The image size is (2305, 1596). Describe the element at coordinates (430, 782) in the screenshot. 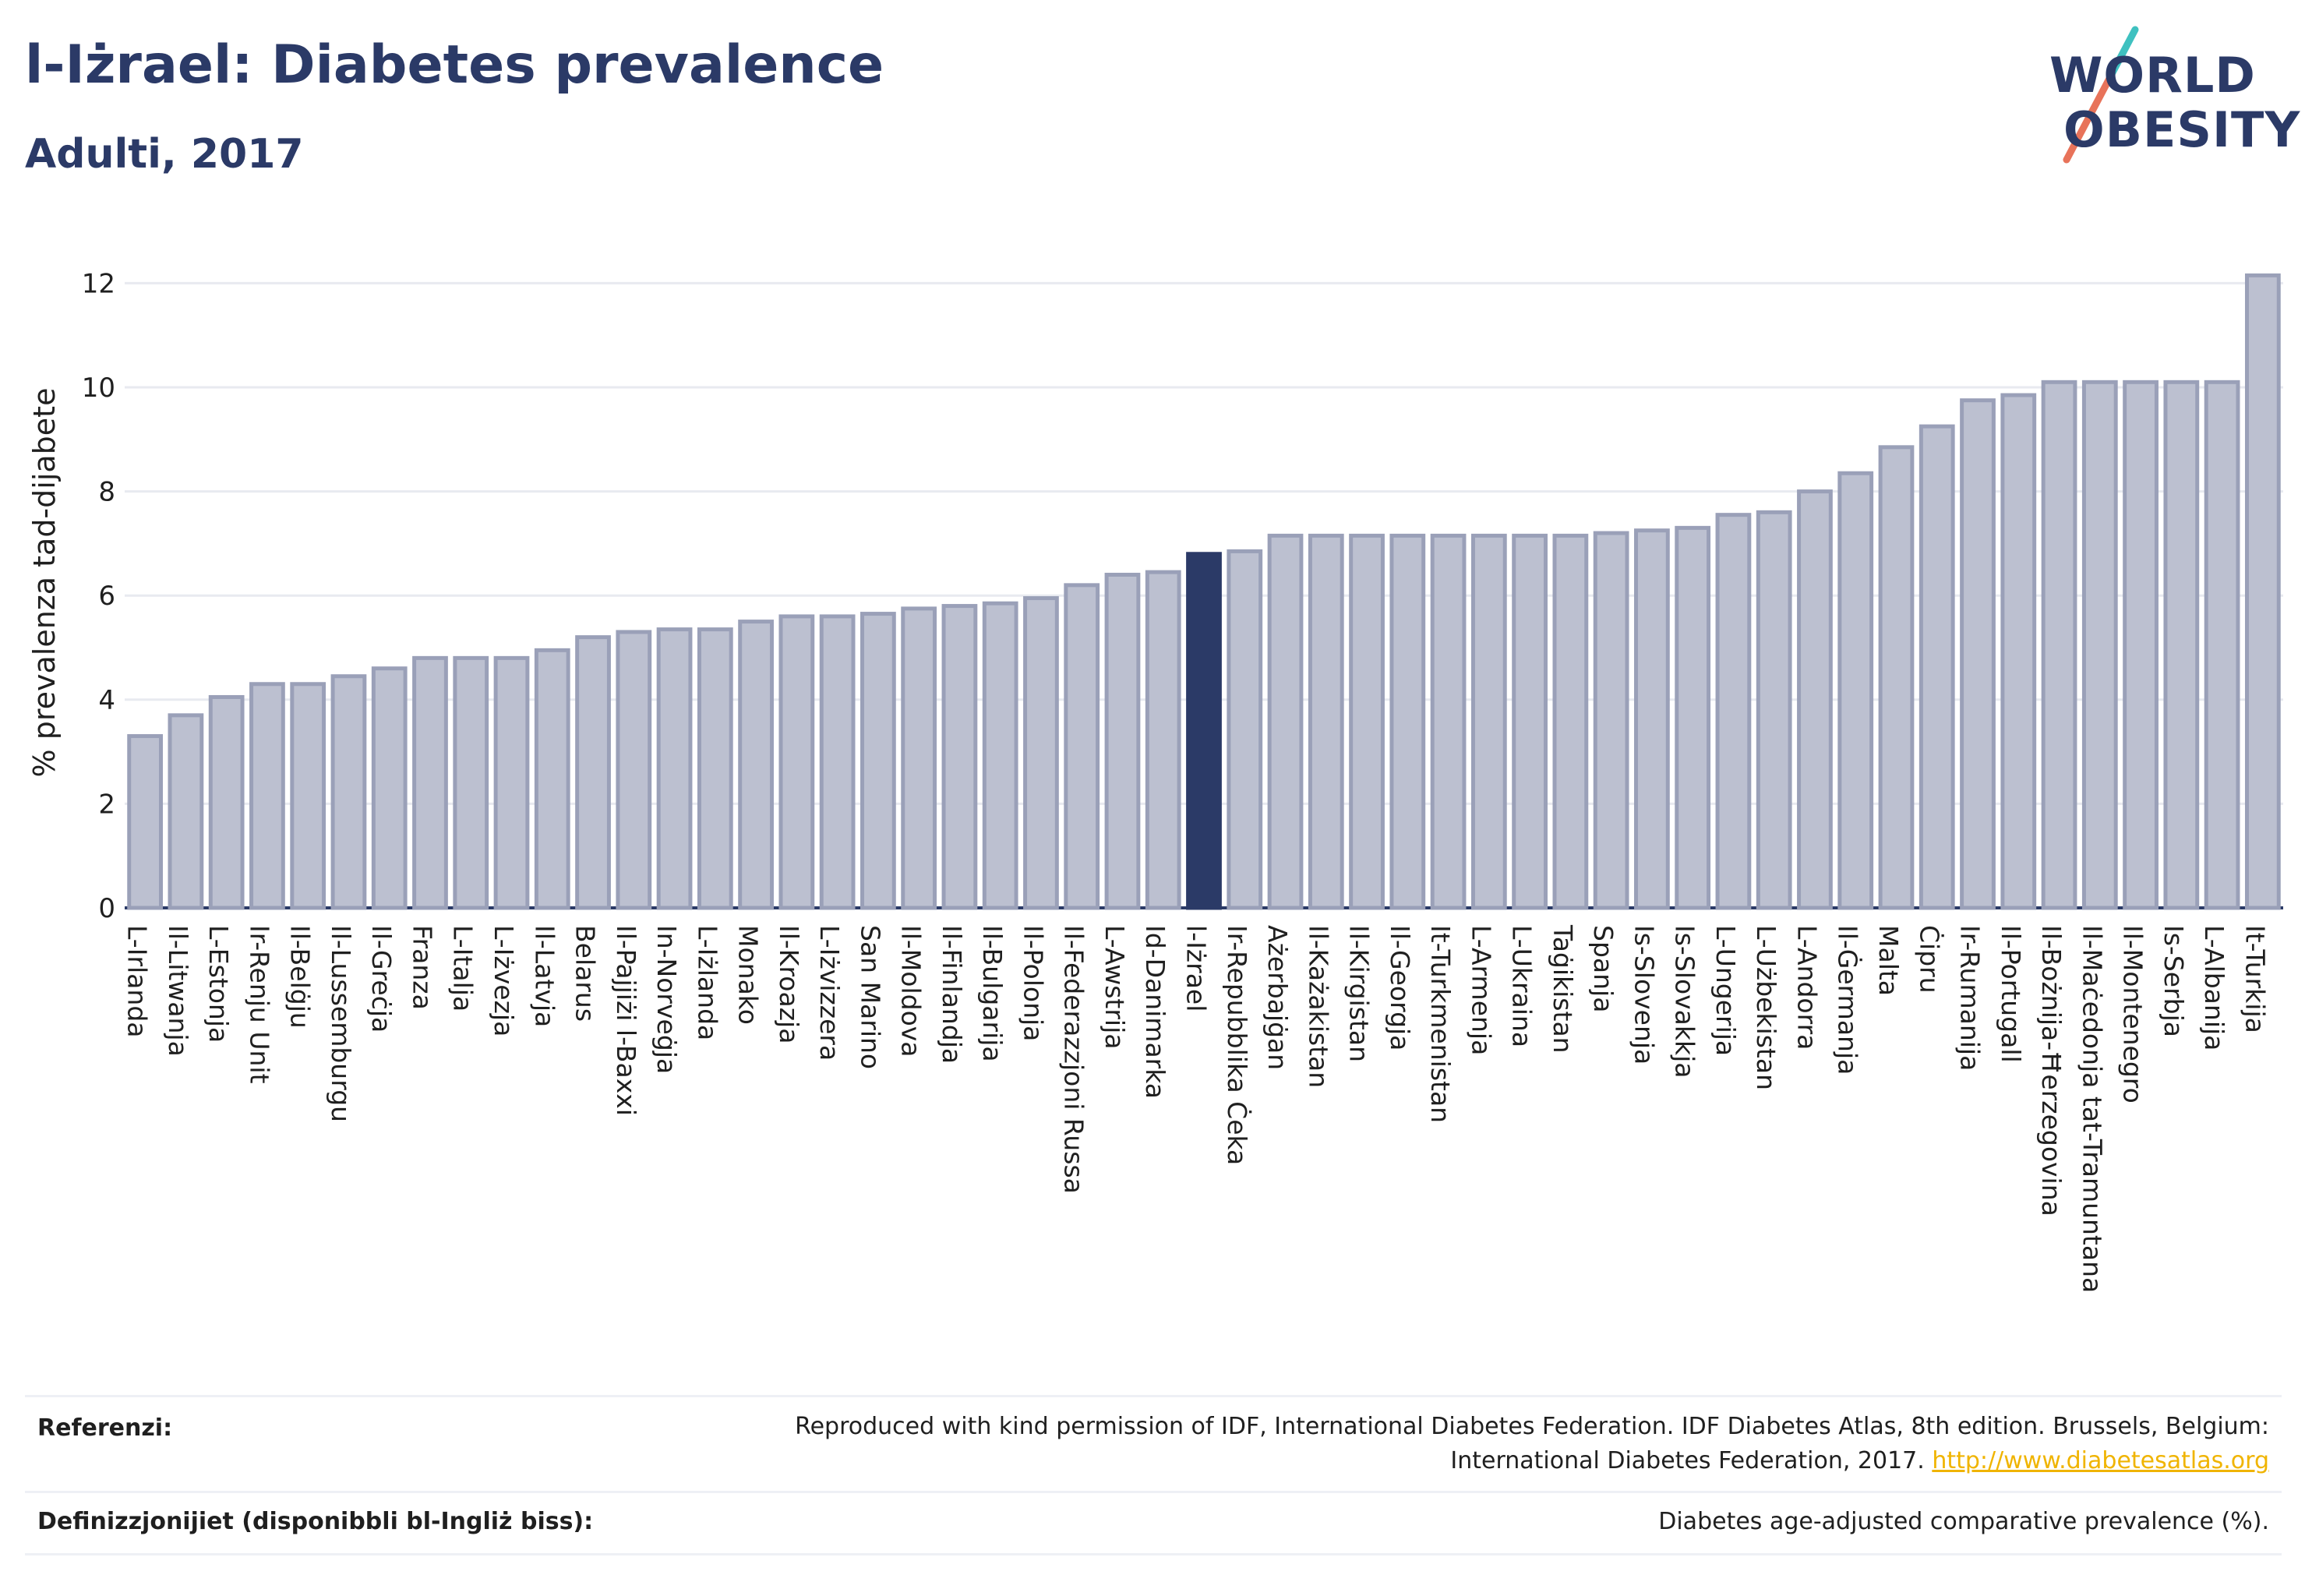

I see `bar-Franza` at that location.